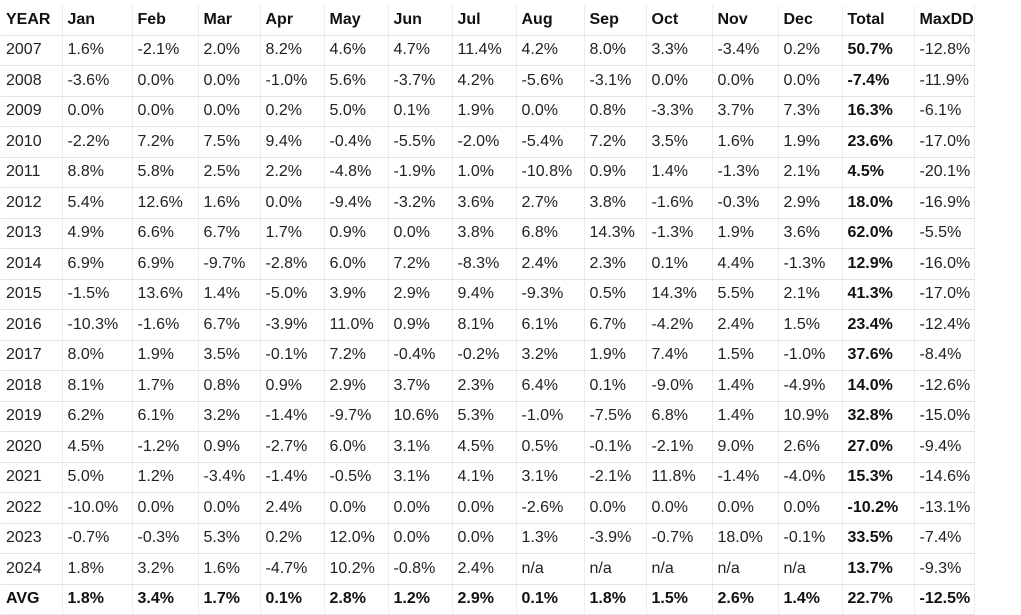 This screenshot has width=1021, height=615. I want to click on month-return-cell: 6.4%, so click(550, 386).